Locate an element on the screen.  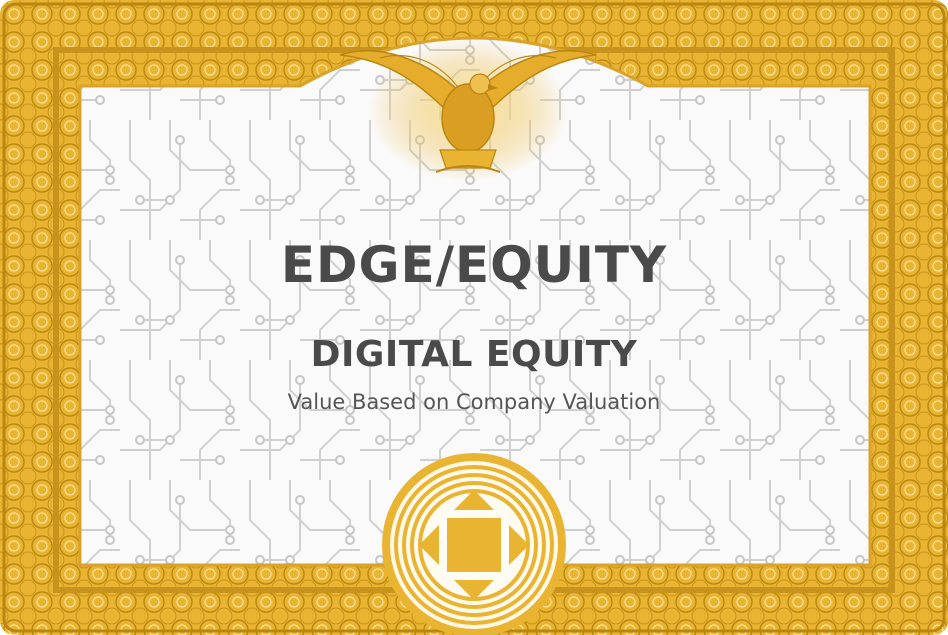
eagle-emblem is located at coordinates (468, 110).